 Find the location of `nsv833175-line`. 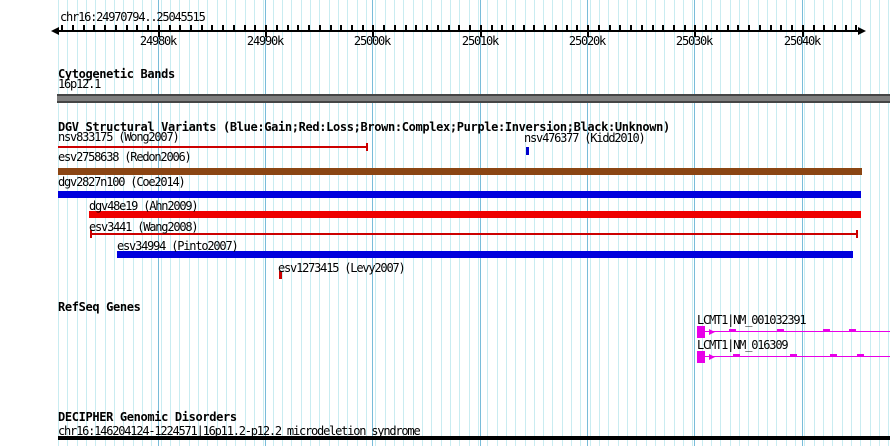

nsv833175-line is located at coordinates (212, 147).